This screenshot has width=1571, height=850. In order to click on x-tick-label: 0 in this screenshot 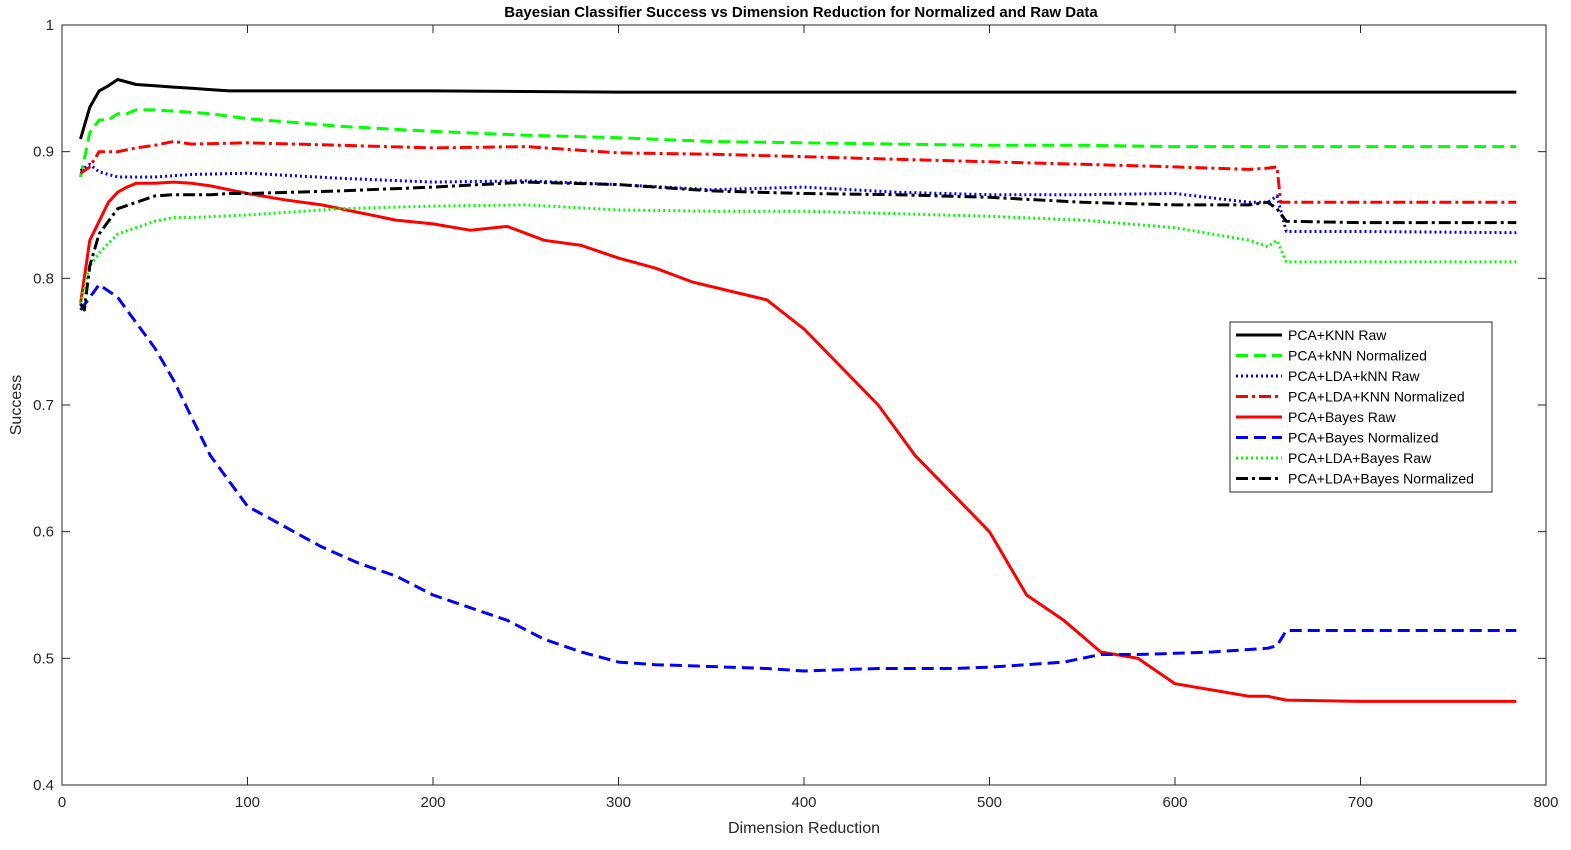, I will do `click(62, 802)`.